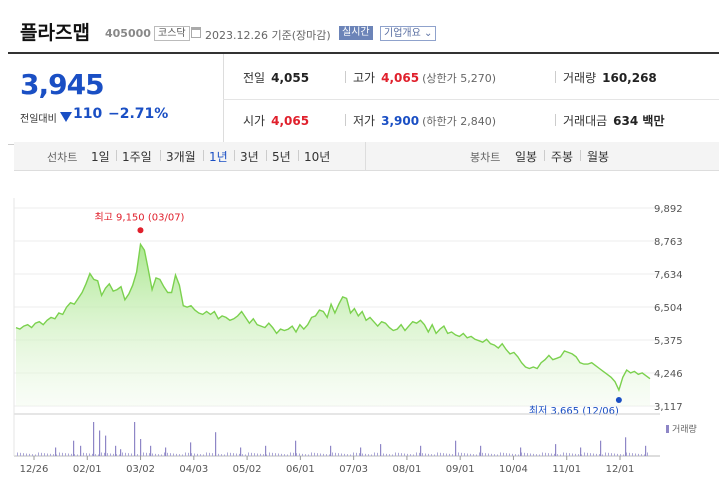 This screenshot has width=719, height=504. I want to click on x-tick-label: 06/01, so click(300, 469).